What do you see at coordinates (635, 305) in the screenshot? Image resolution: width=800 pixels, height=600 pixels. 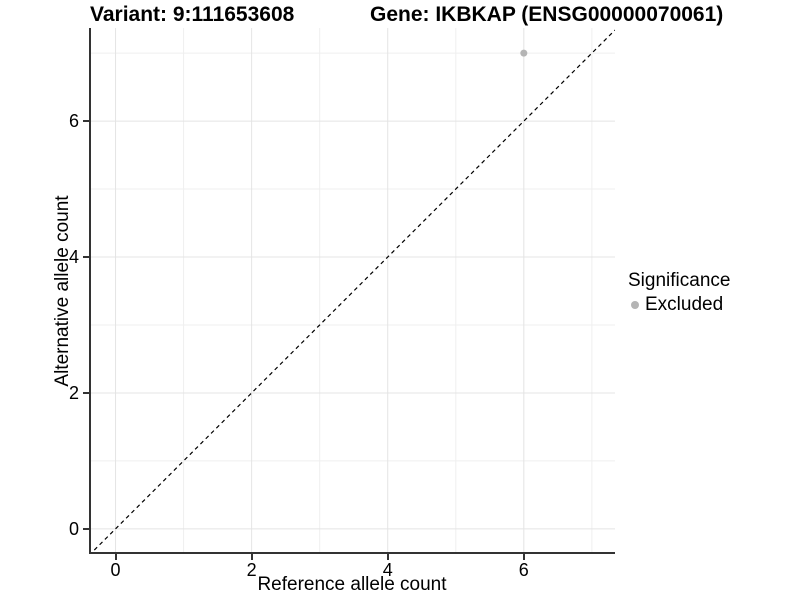 I see `legend-point-icon` at bounding box center [635, 305].